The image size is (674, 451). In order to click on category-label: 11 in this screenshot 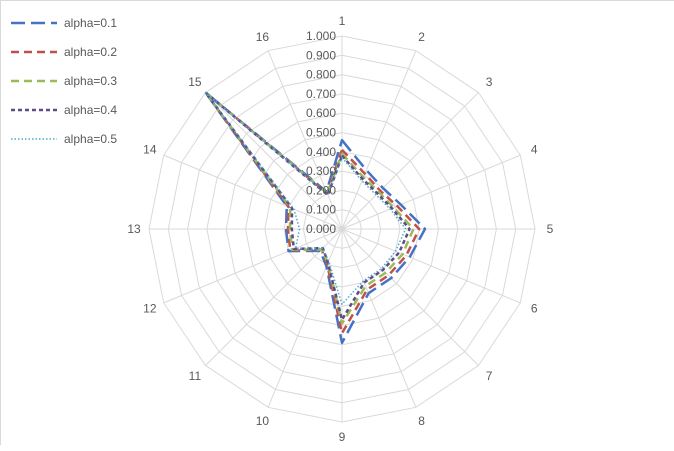, I will do `click(195, 376)`.